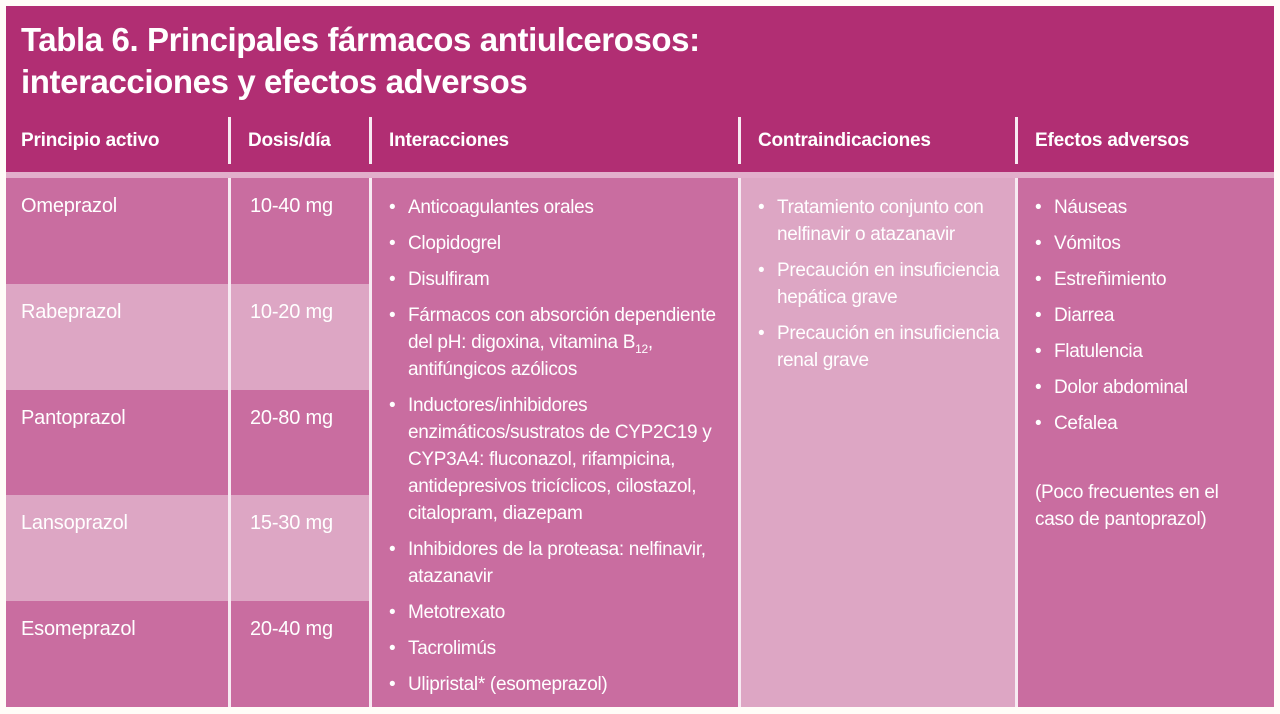 This screenshot has width=1280, height=714. Describe the element at coordinates (640, 175) in the screenshot. I see `header-divider-strip` at that location.